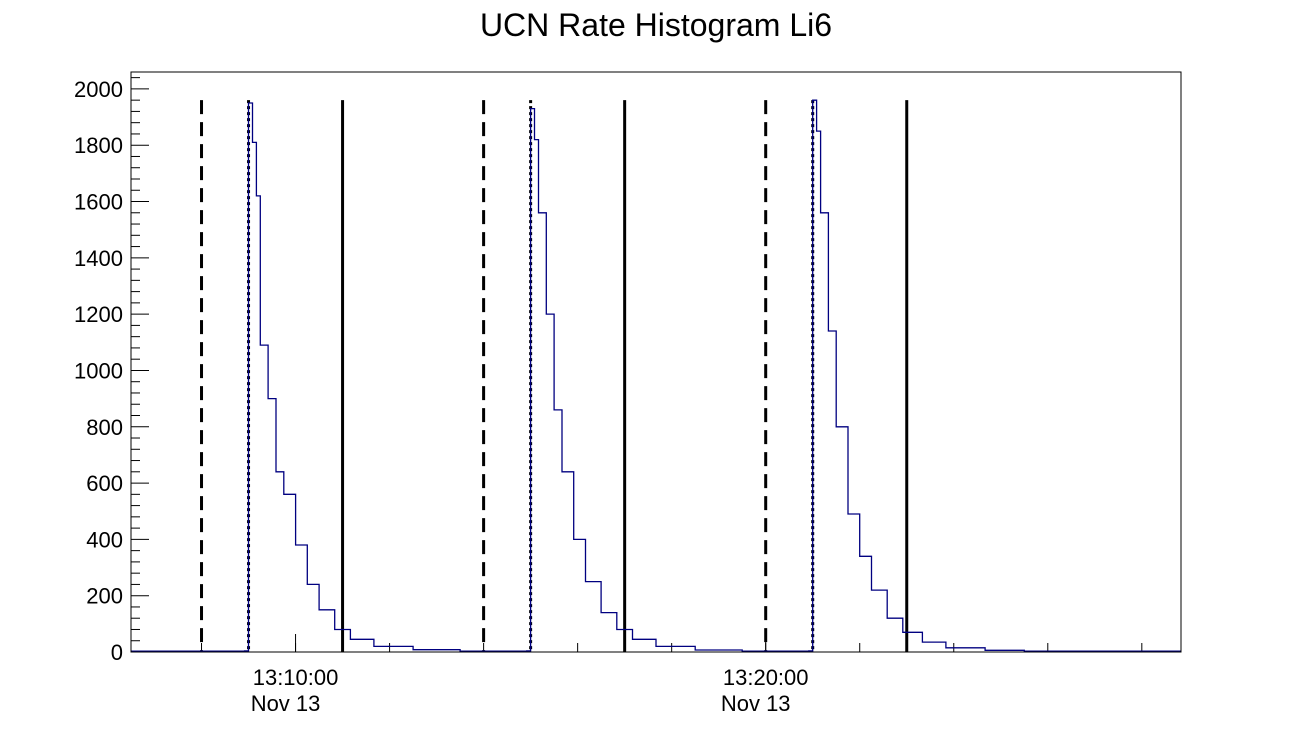  Describe the element at coordinates (98, 258) in the screenshot. I see `y-tick-label: 1400` at that location.